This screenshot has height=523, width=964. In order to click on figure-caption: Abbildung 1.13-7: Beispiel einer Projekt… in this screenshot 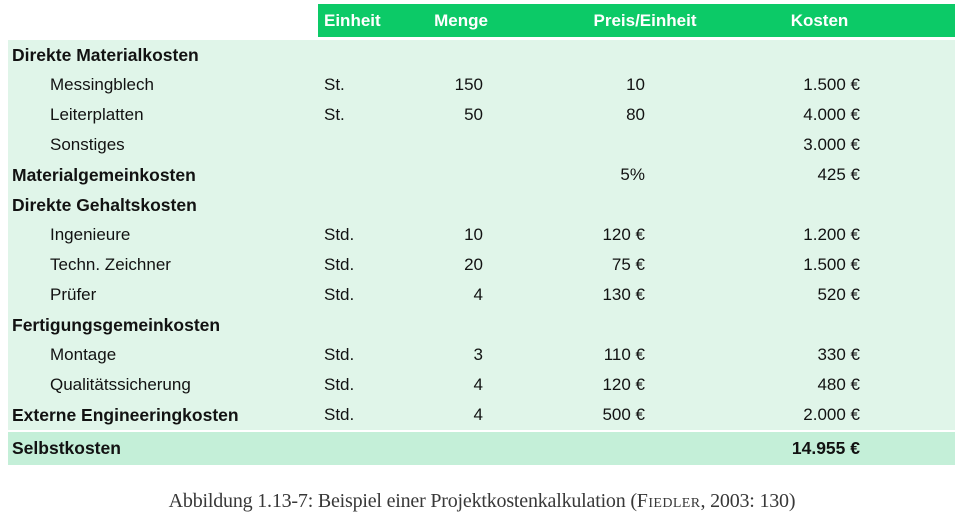, I will do `click(482, 501)`.